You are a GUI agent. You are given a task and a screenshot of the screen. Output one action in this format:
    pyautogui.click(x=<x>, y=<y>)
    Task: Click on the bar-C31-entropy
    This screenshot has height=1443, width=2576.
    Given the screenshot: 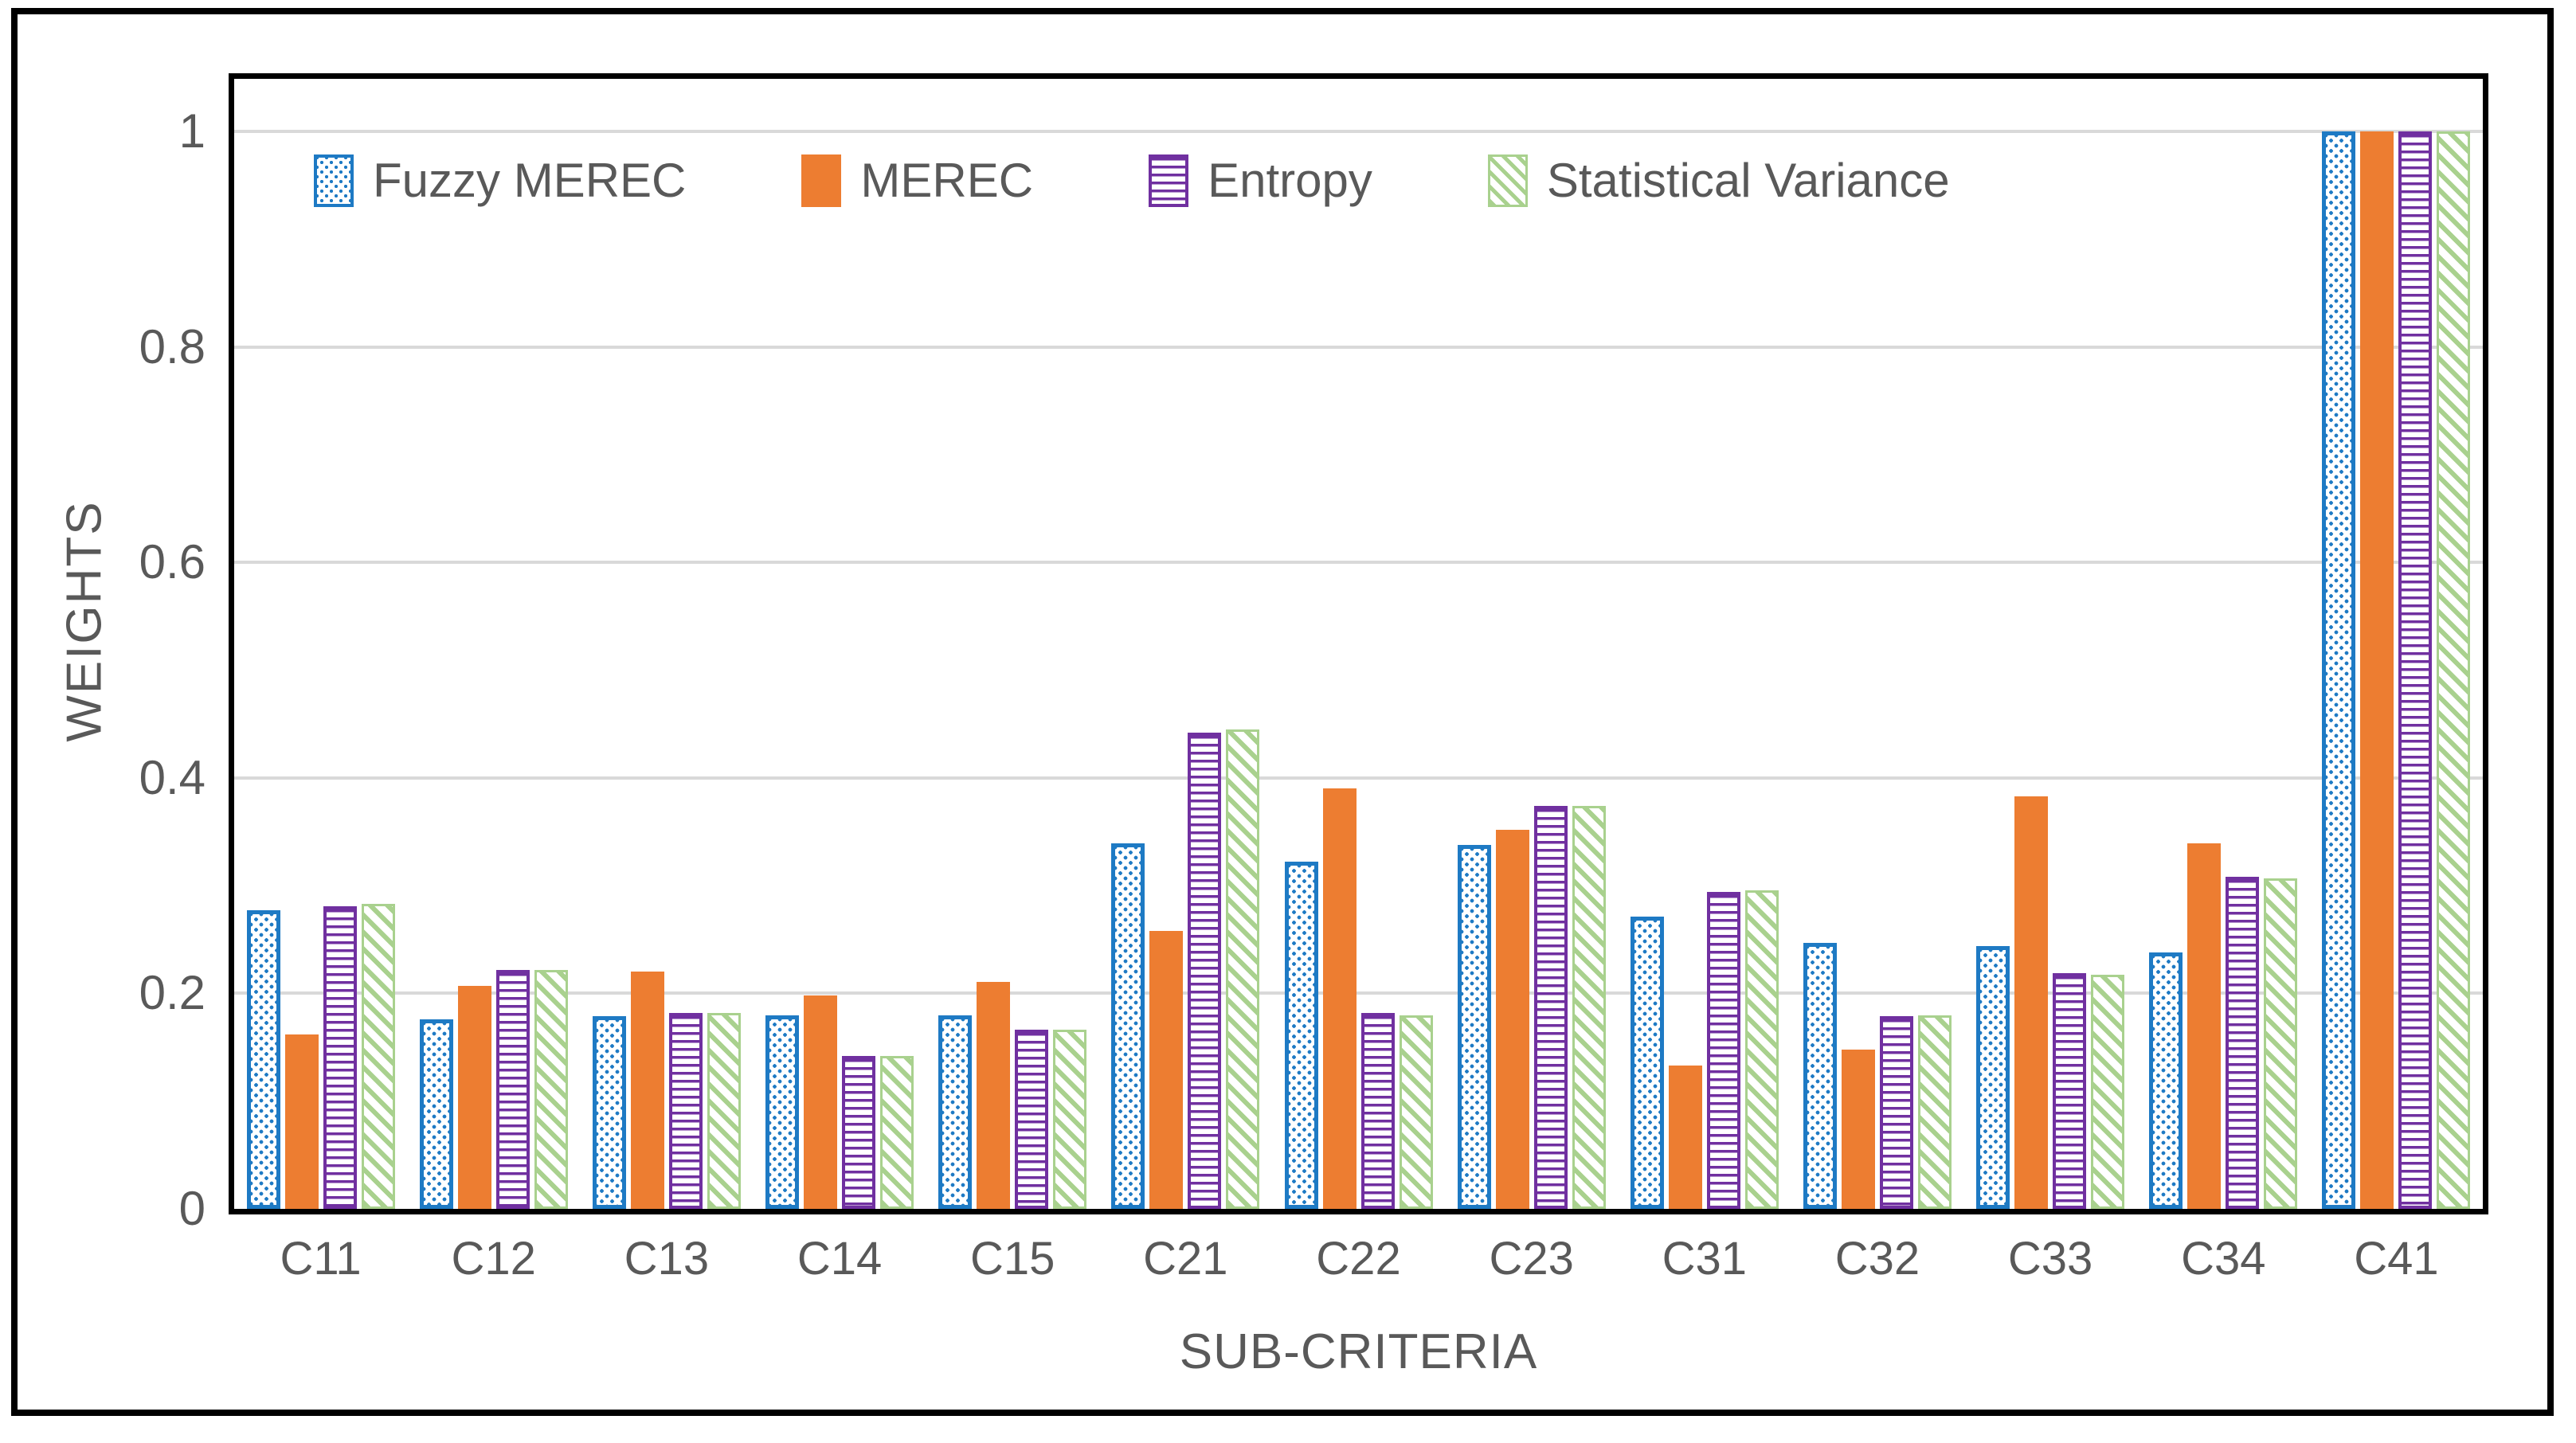 What is the action you would take?
    pyautogui.click(x=1723, y=1051)
    